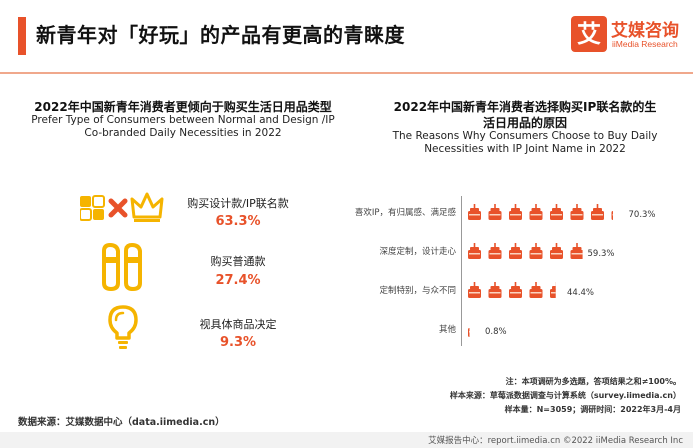 The height and width of the screenshot is (448, 693). I want to click on bar-value-label: 0.8%, so click(496, 332).